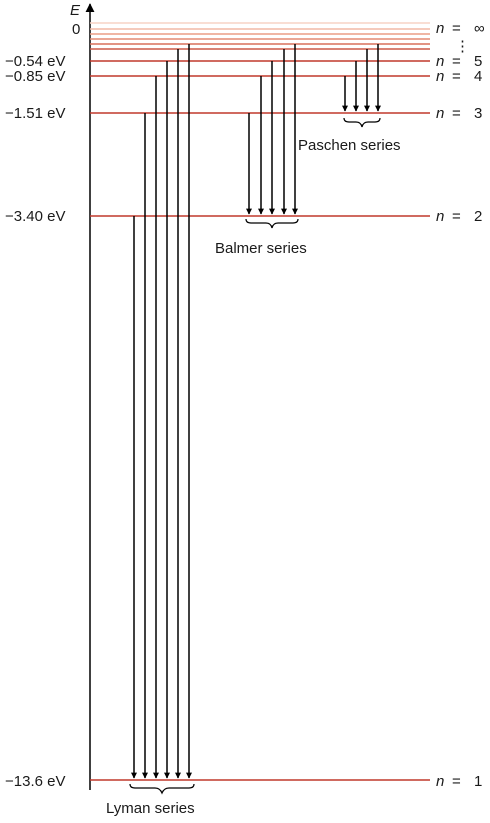 The image size is (490, 823). I want to click on svg-text: 1, so click(478, 781).